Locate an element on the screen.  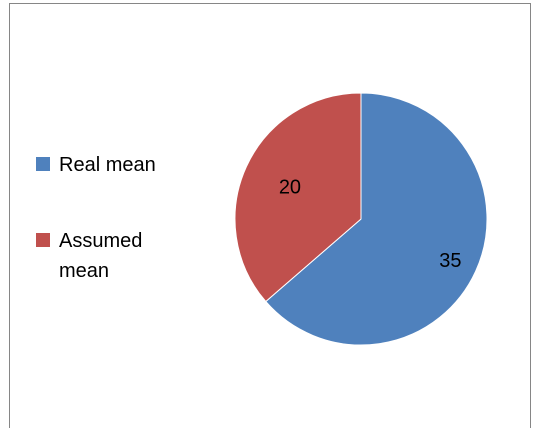
pie-slice-assumed-mean is located at coordinates (298, 197).